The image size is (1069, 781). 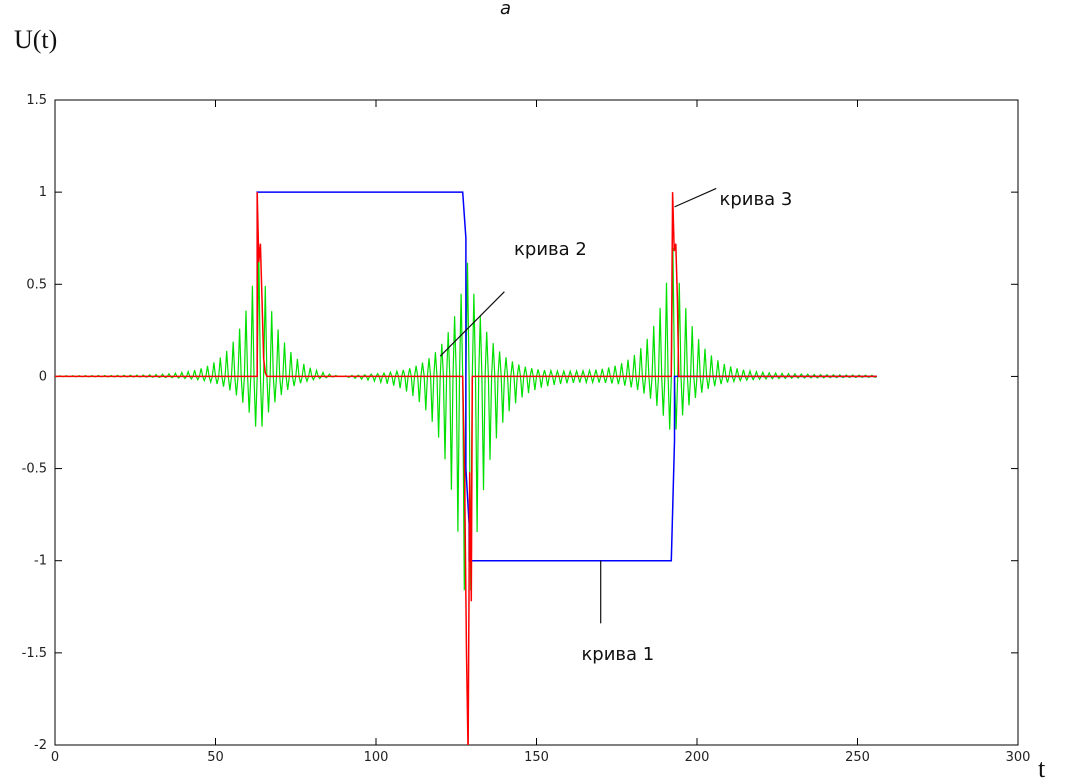 What do you see at coordinates (34, 653) in the screenshot?
I see `y-tick-label: -1.5` at bounding box center [34, 653].